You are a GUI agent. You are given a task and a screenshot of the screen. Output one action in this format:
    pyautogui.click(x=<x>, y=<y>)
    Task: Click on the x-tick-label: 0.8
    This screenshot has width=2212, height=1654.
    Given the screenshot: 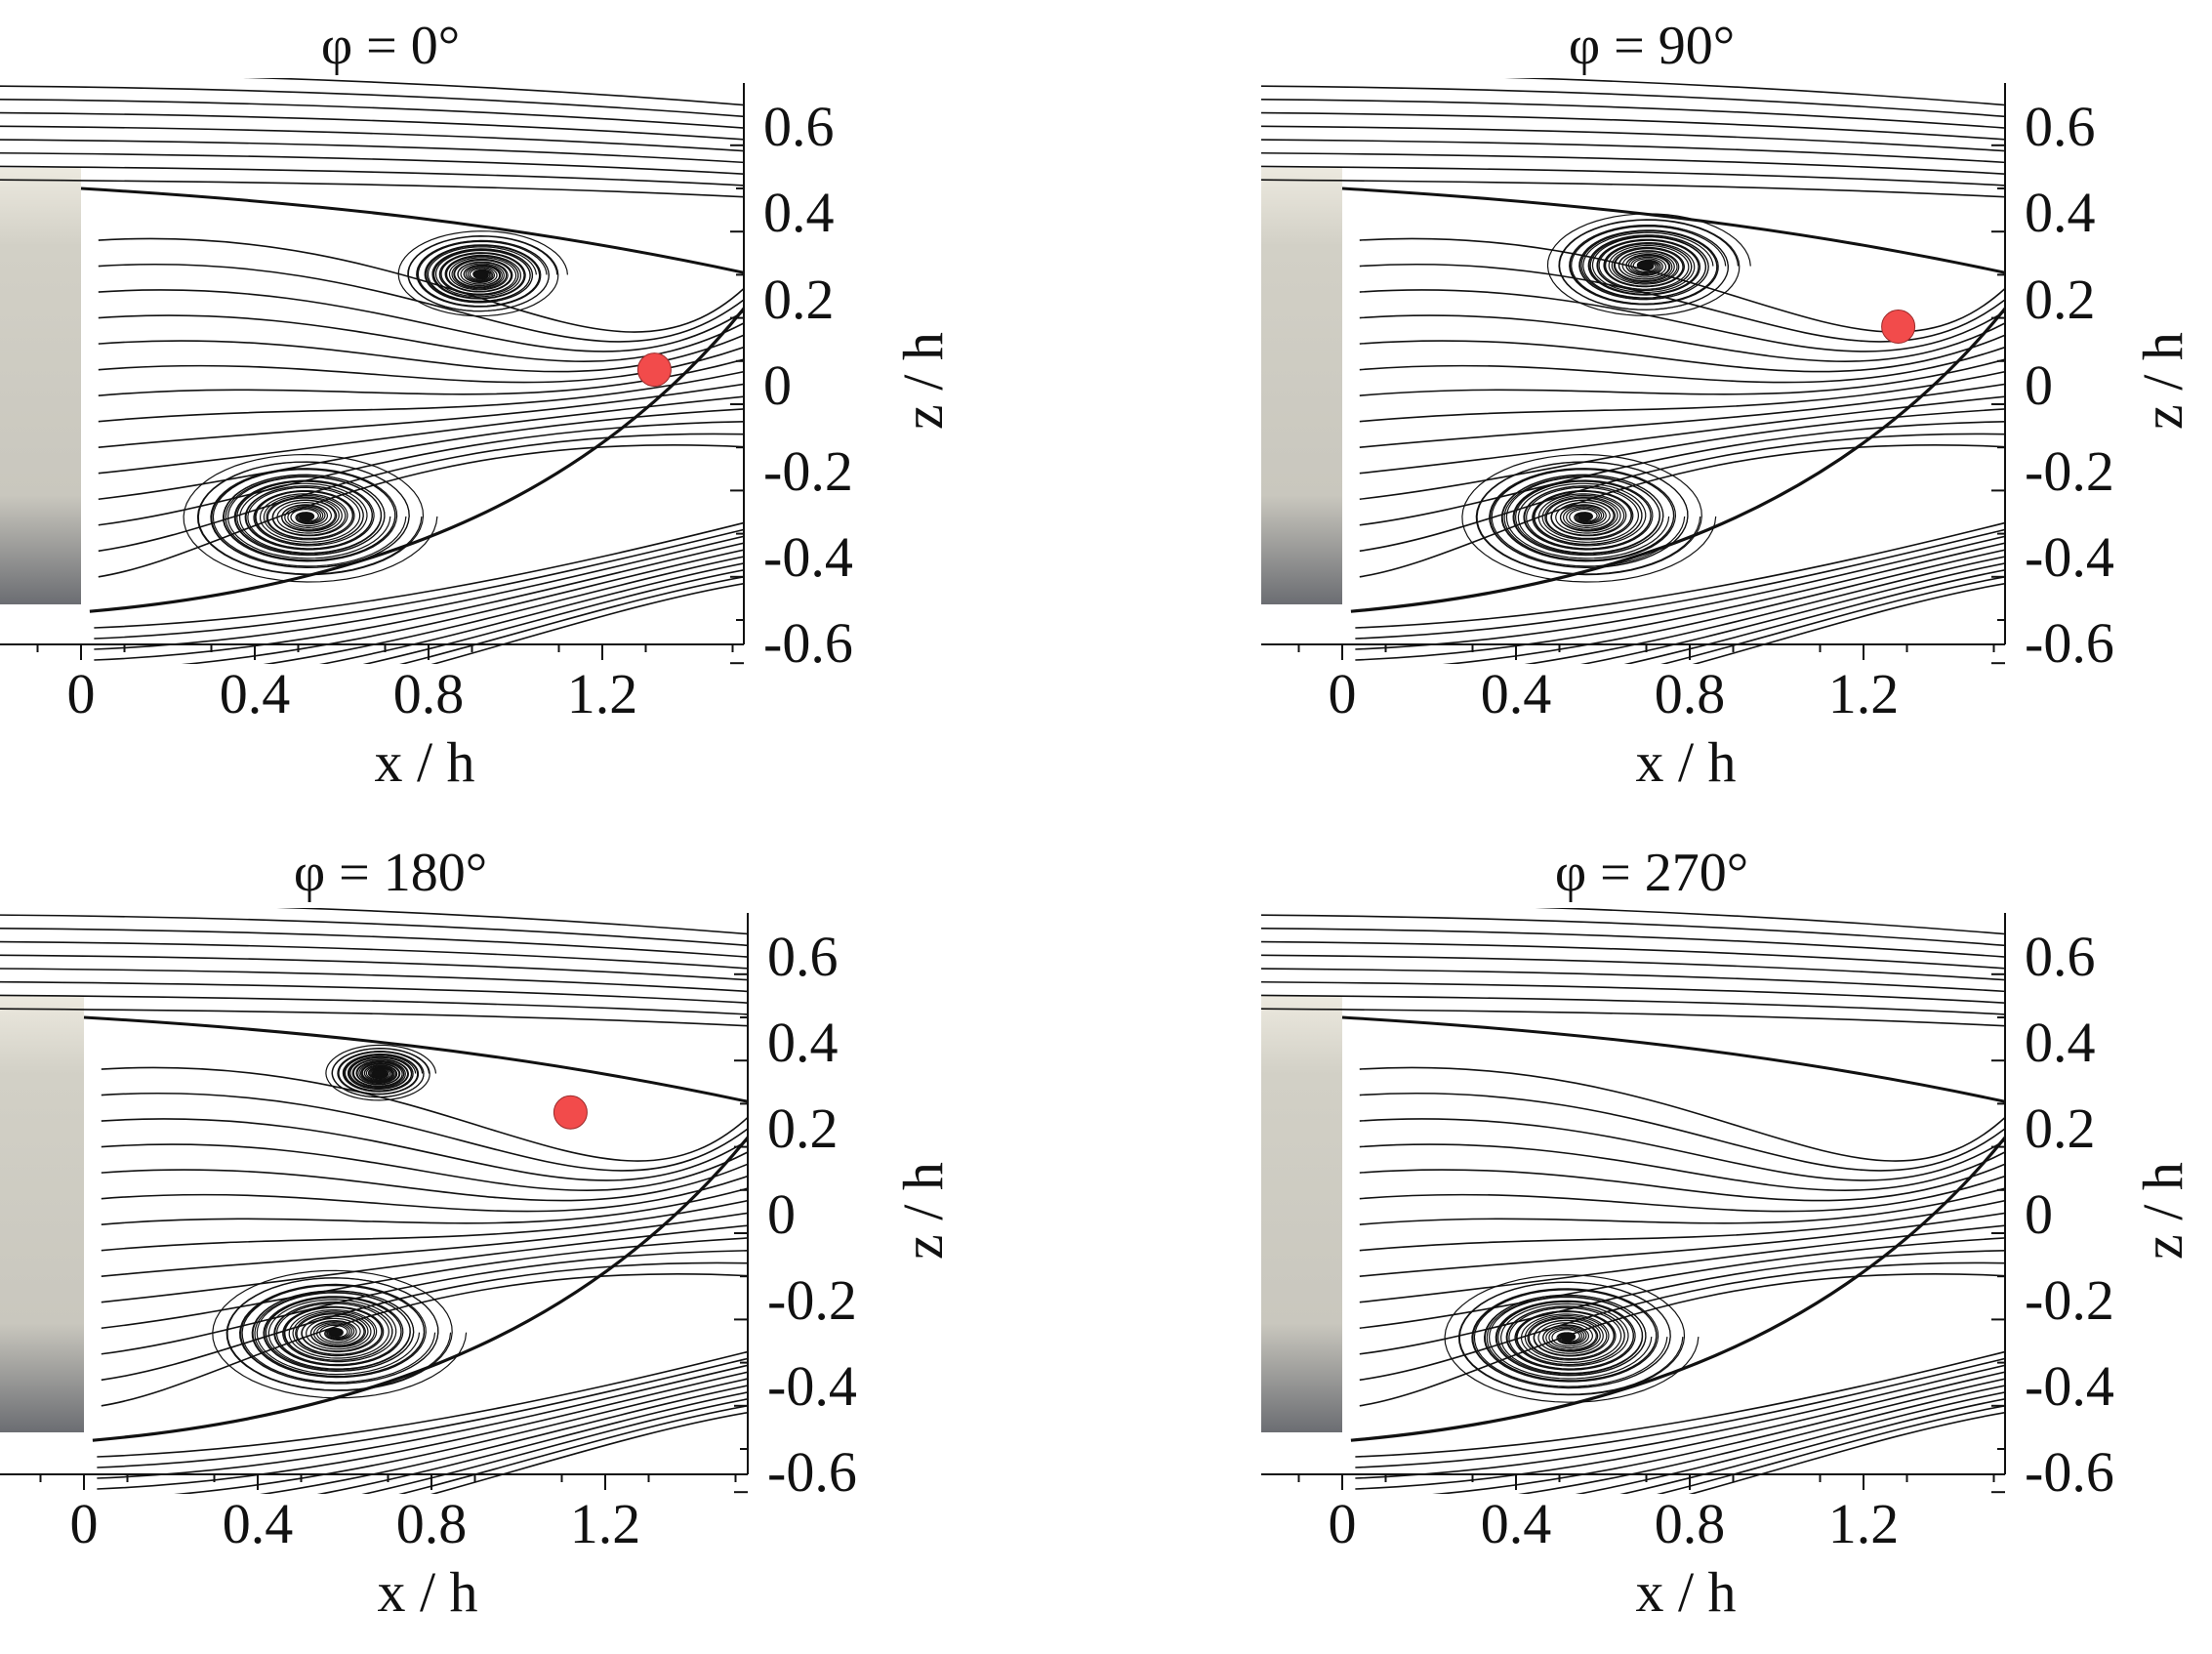 What is the action you would take?
    pyautogui.click(x=1690, y=1523)
    